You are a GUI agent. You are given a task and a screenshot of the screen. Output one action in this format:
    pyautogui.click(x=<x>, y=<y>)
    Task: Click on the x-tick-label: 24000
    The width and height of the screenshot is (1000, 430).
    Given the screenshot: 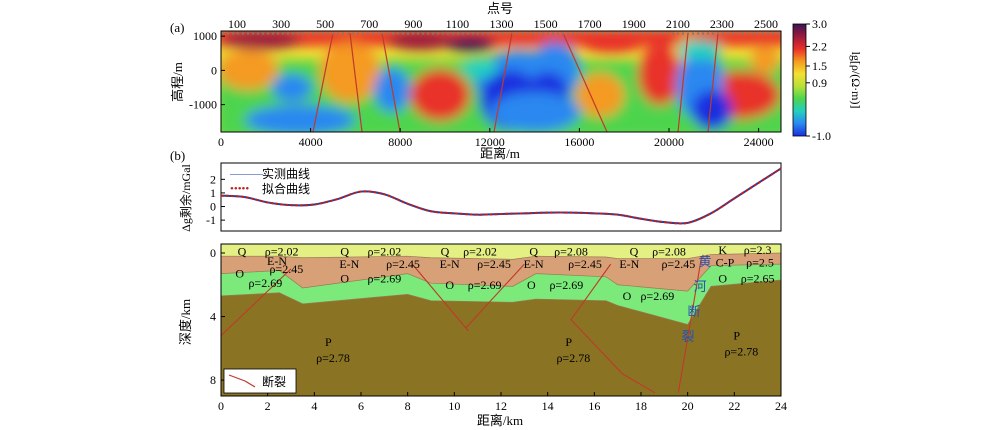 What is the action you would take?
    pyautogui.click(x=759, y=142)
    